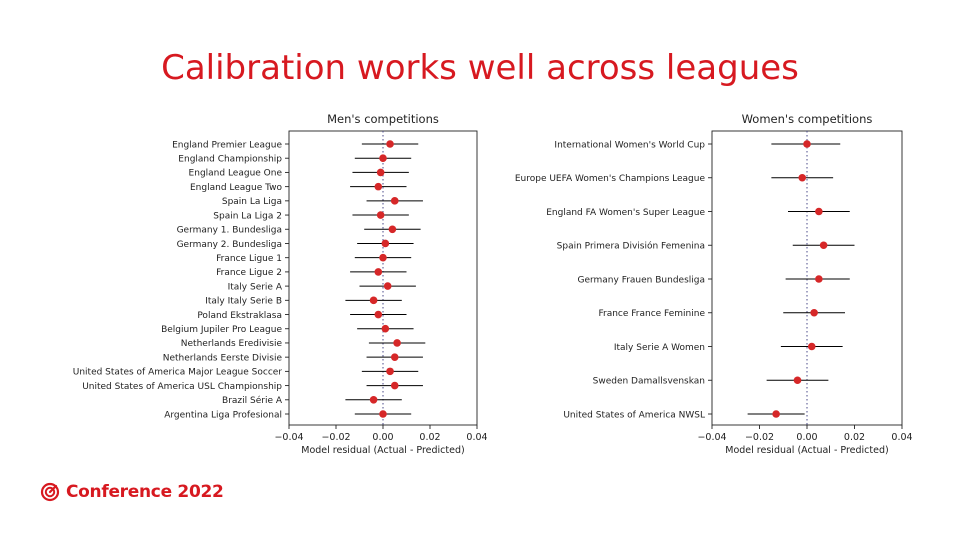 This screenshot has width=960, height=540. I want to click on women-xlabel: Model residual (Actual - Predicted), so click(806, 450).